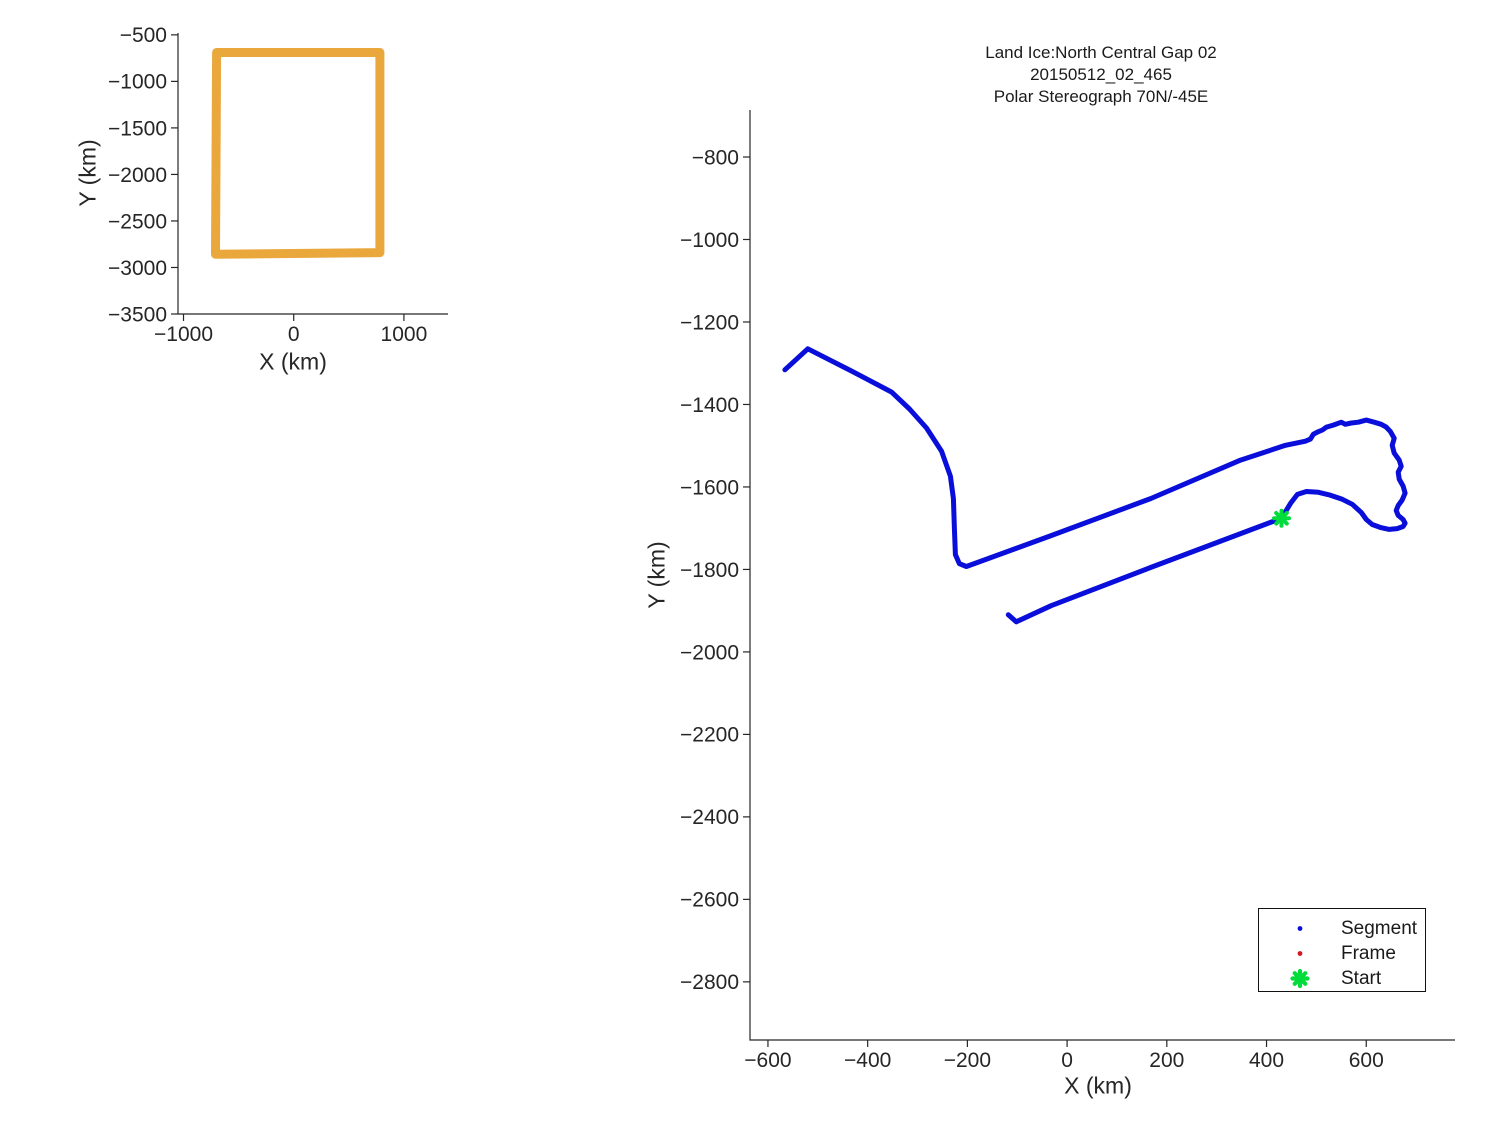 The width and height of the screenshot is (1500, 1125). Describe the element at coordinates (715, 157) in the screenshot. I see `main-y-tick-label: −800` at that location.